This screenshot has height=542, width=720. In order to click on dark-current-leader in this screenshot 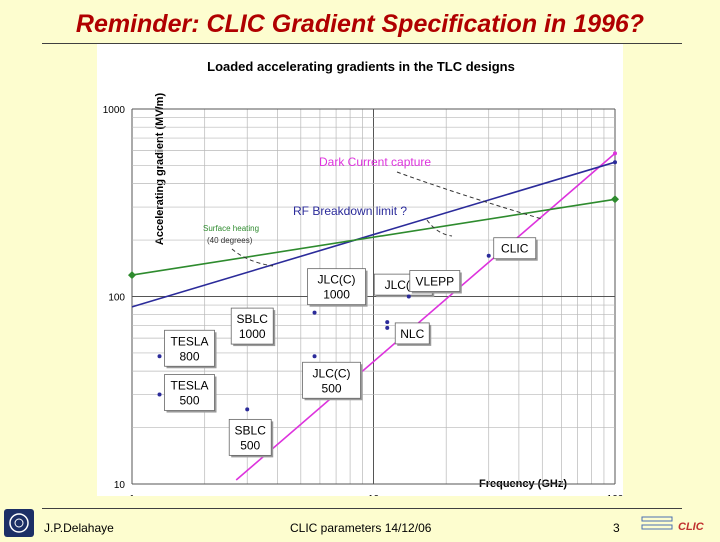, I will do `click(469, 195)`.